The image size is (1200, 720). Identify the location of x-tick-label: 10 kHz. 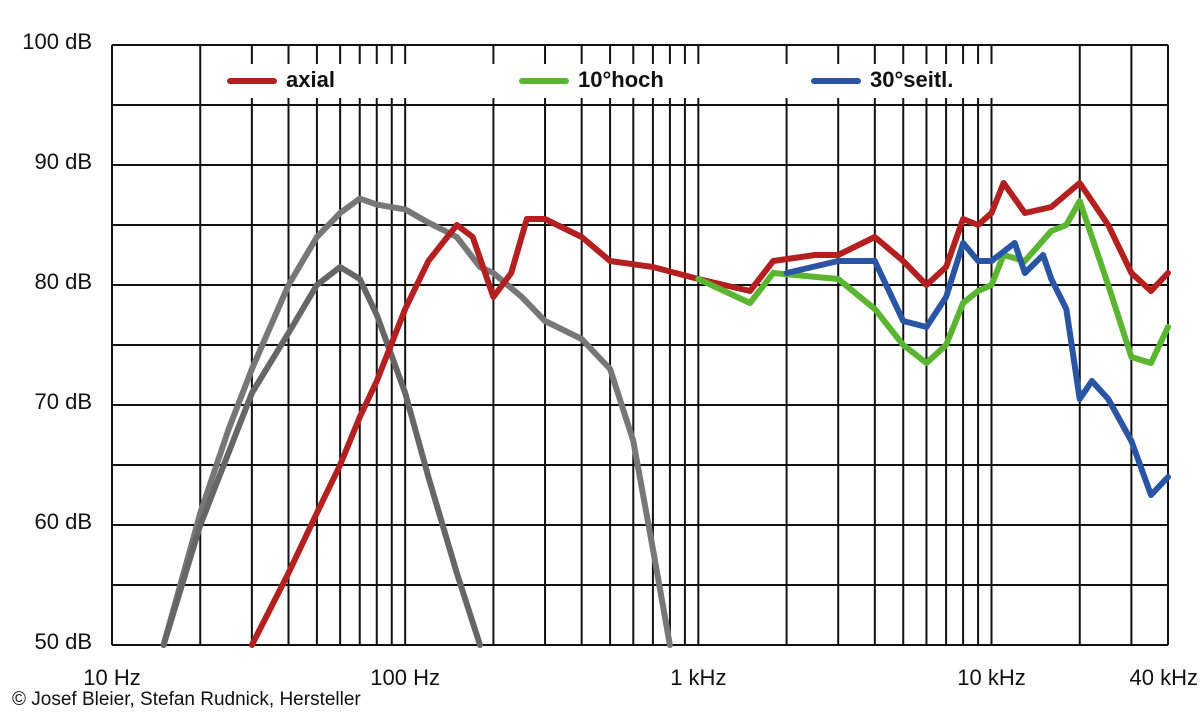
(991, 677).